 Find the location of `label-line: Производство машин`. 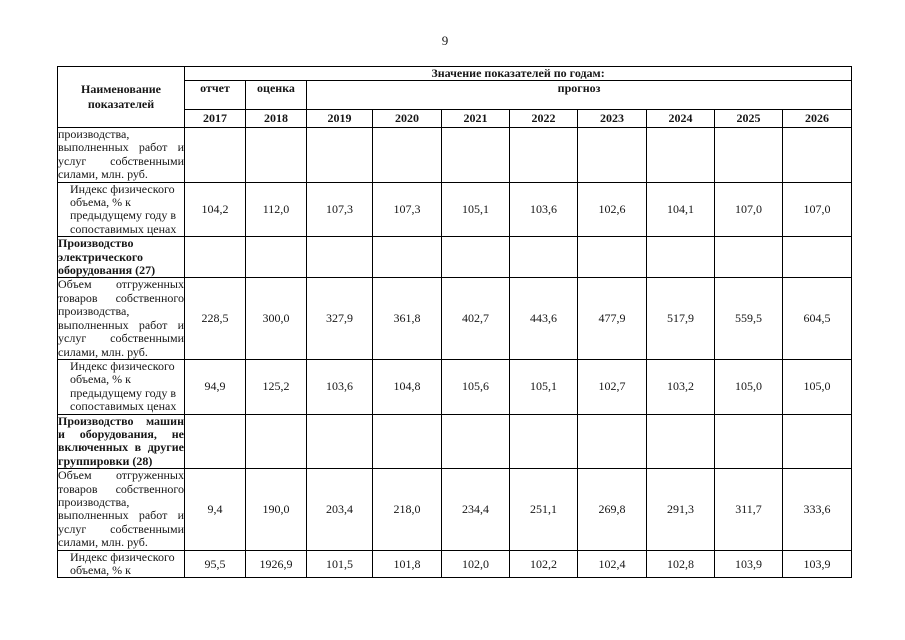

label-line: Производство машин is located at coordinates (121, 421).